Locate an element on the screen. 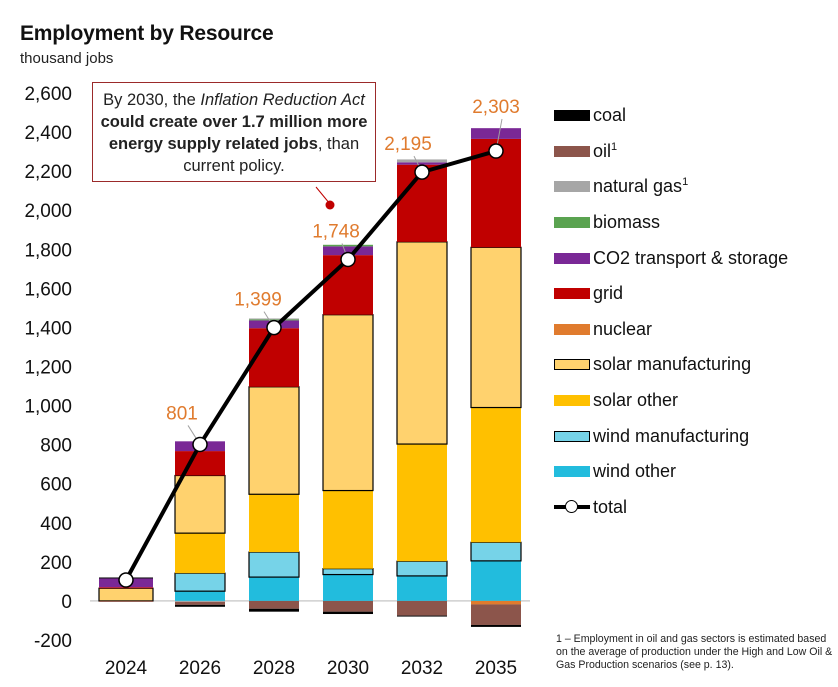 The image size is (838, 687). y-tick-label: 2,400 is located at coordinates (48, 133).